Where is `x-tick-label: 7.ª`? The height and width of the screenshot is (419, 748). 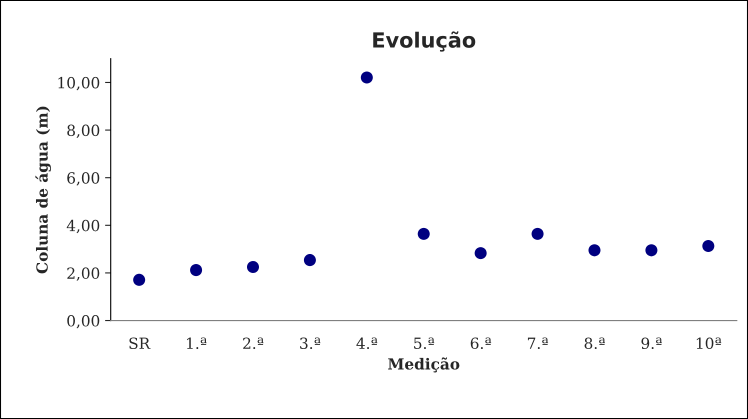 x-tick-label: 7.ª is located at coordinates (538, 343).